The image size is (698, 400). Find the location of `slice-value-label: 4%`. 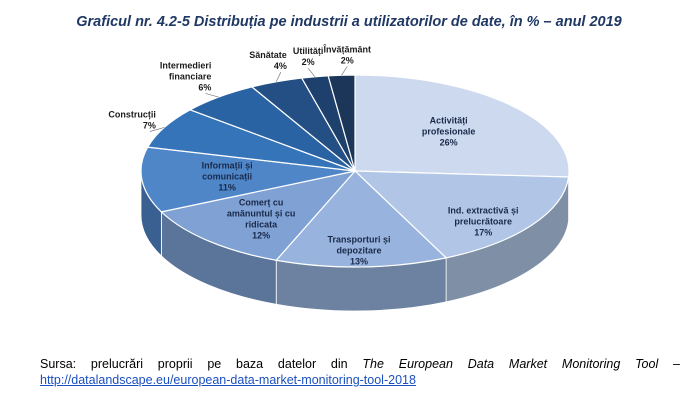

slice-value-label: 4% is located at coordinates (280, 66).